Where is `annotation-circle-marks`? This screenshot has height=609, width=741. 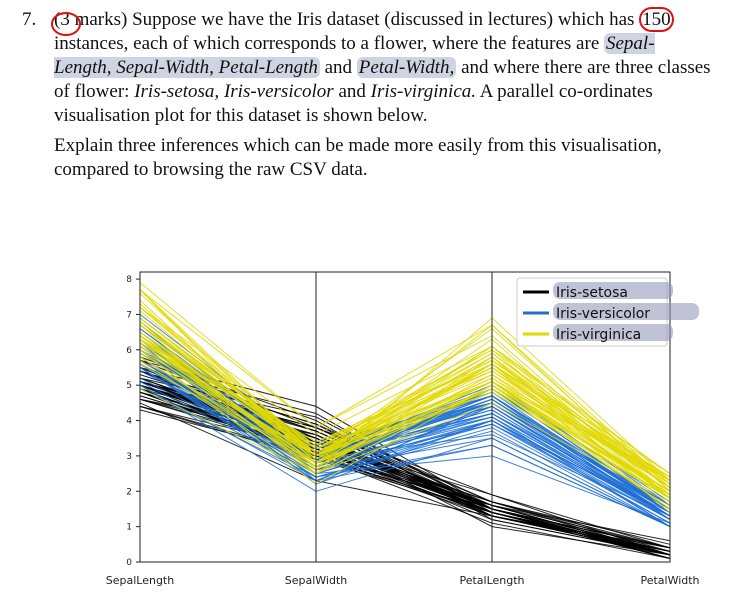 annotation-circle-marks is located at coordinates (66, 24).